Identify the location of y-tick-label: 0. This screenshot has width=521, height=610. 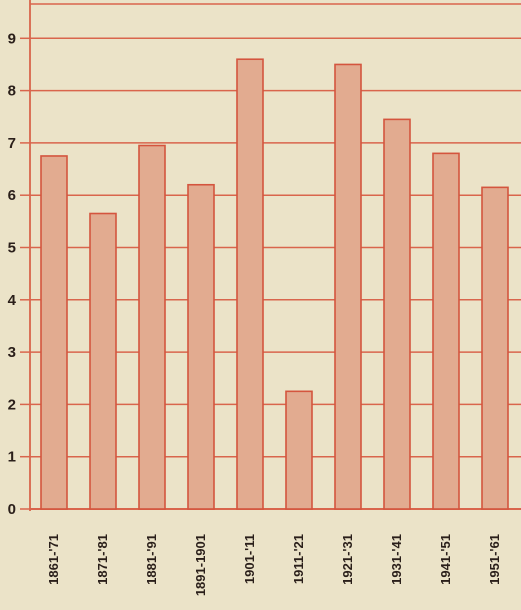
(12, 509).